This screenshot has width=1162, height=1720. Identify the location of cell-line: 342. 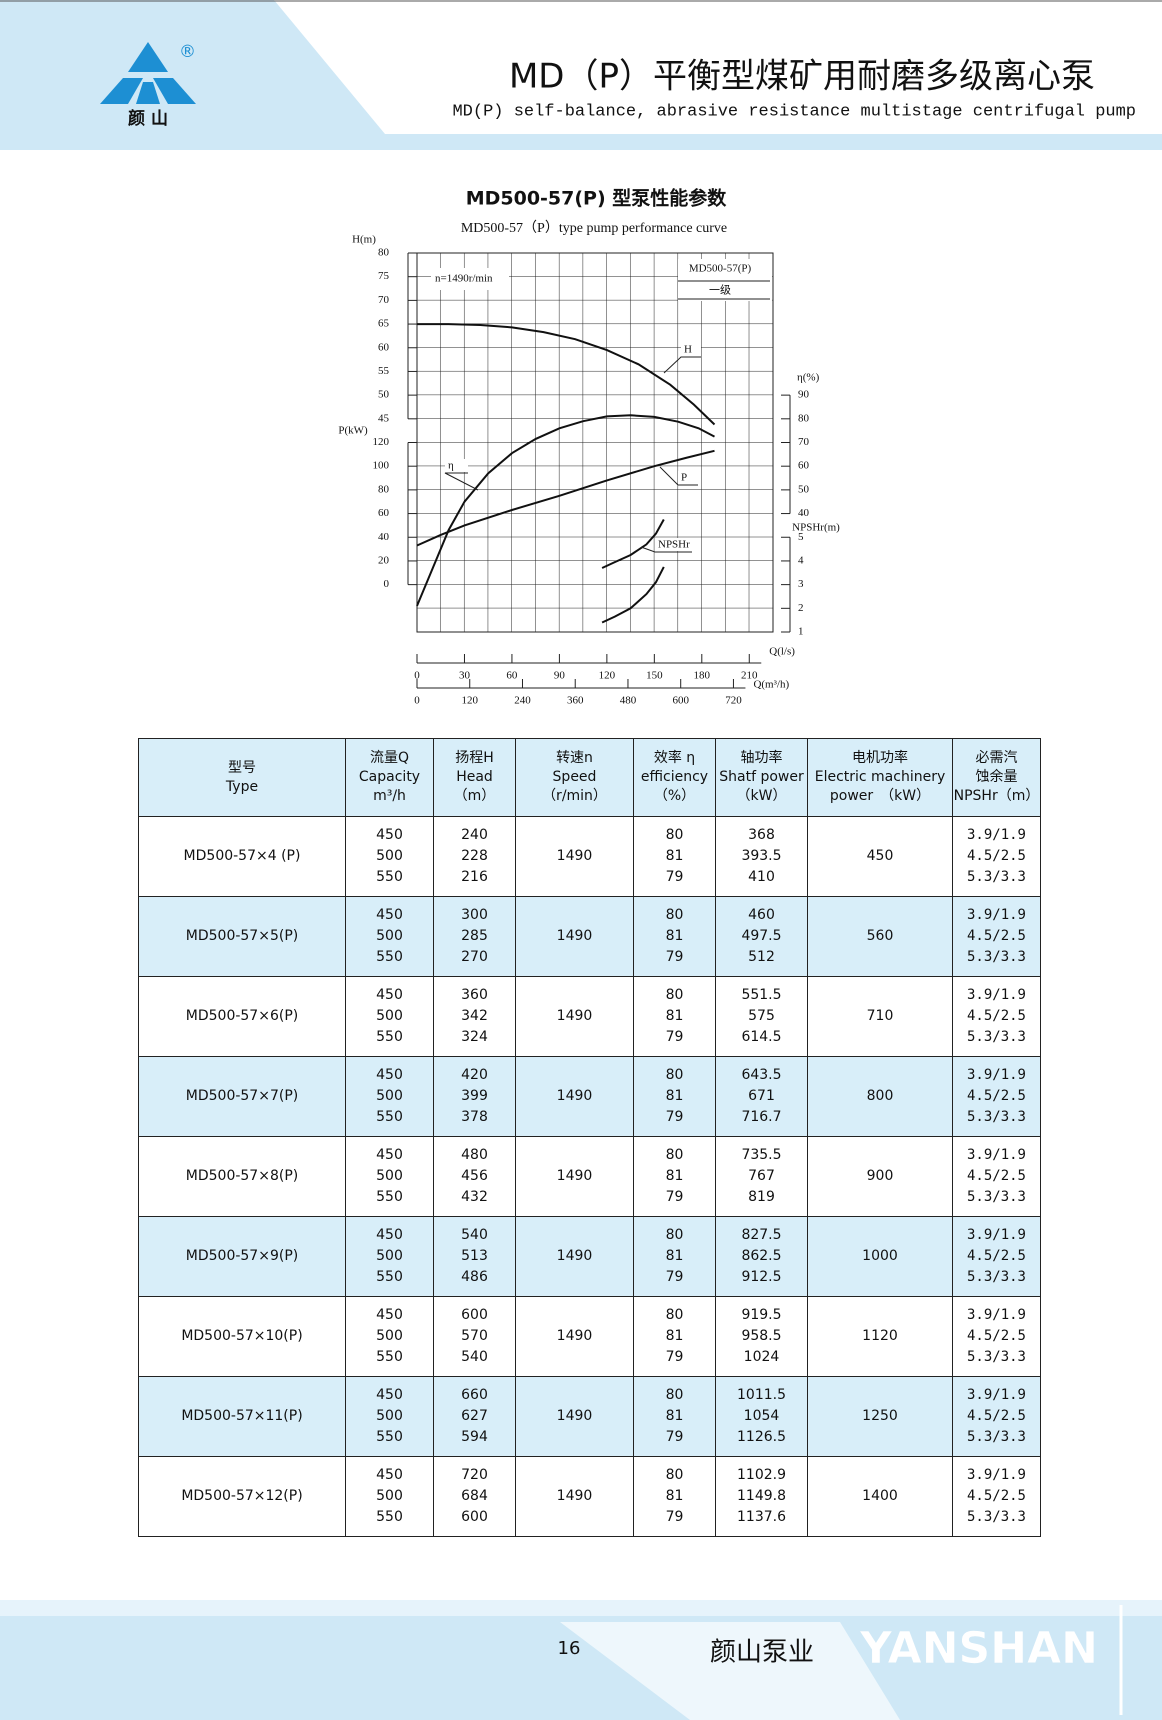
(474, 1016).